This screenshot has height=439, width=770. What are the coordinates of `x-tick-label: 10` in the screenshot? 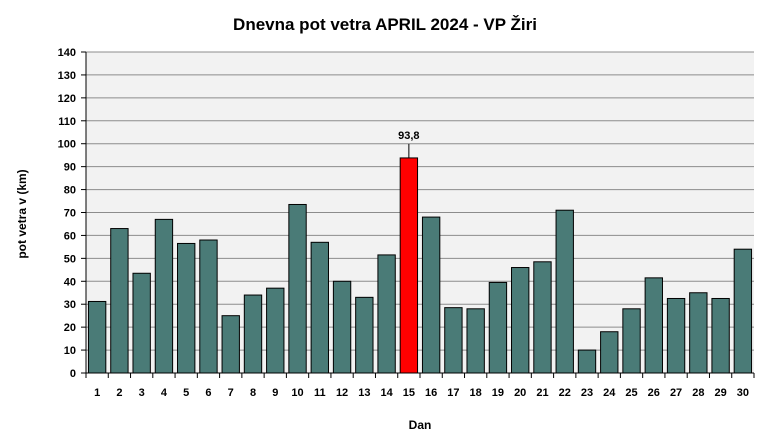 It's located at (297, 393).